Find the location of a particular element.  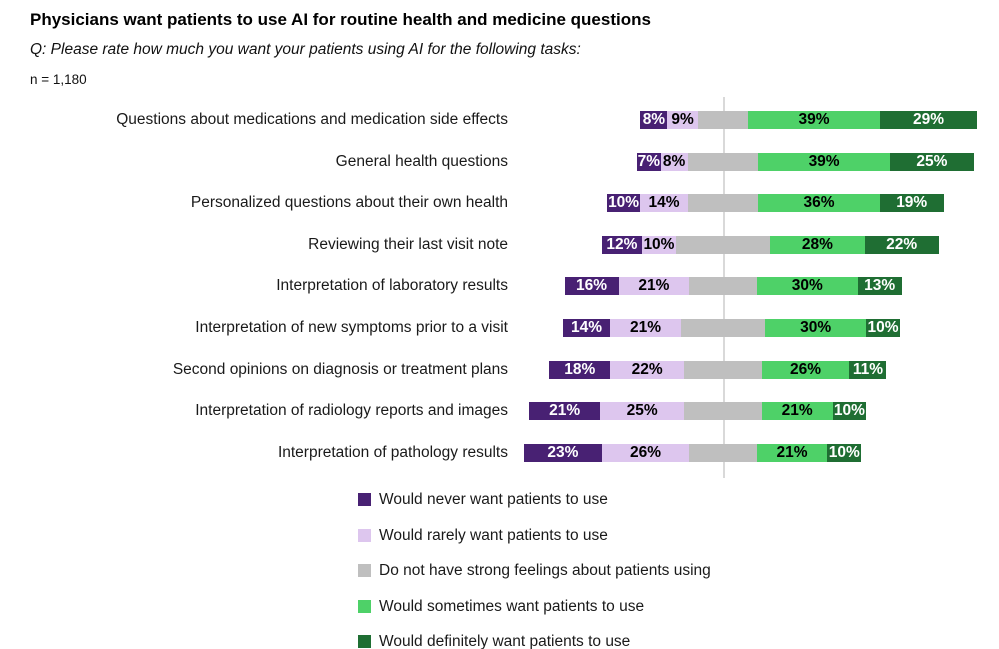

bar-segment-definitely: 25% is located at coordinates (932, 162).